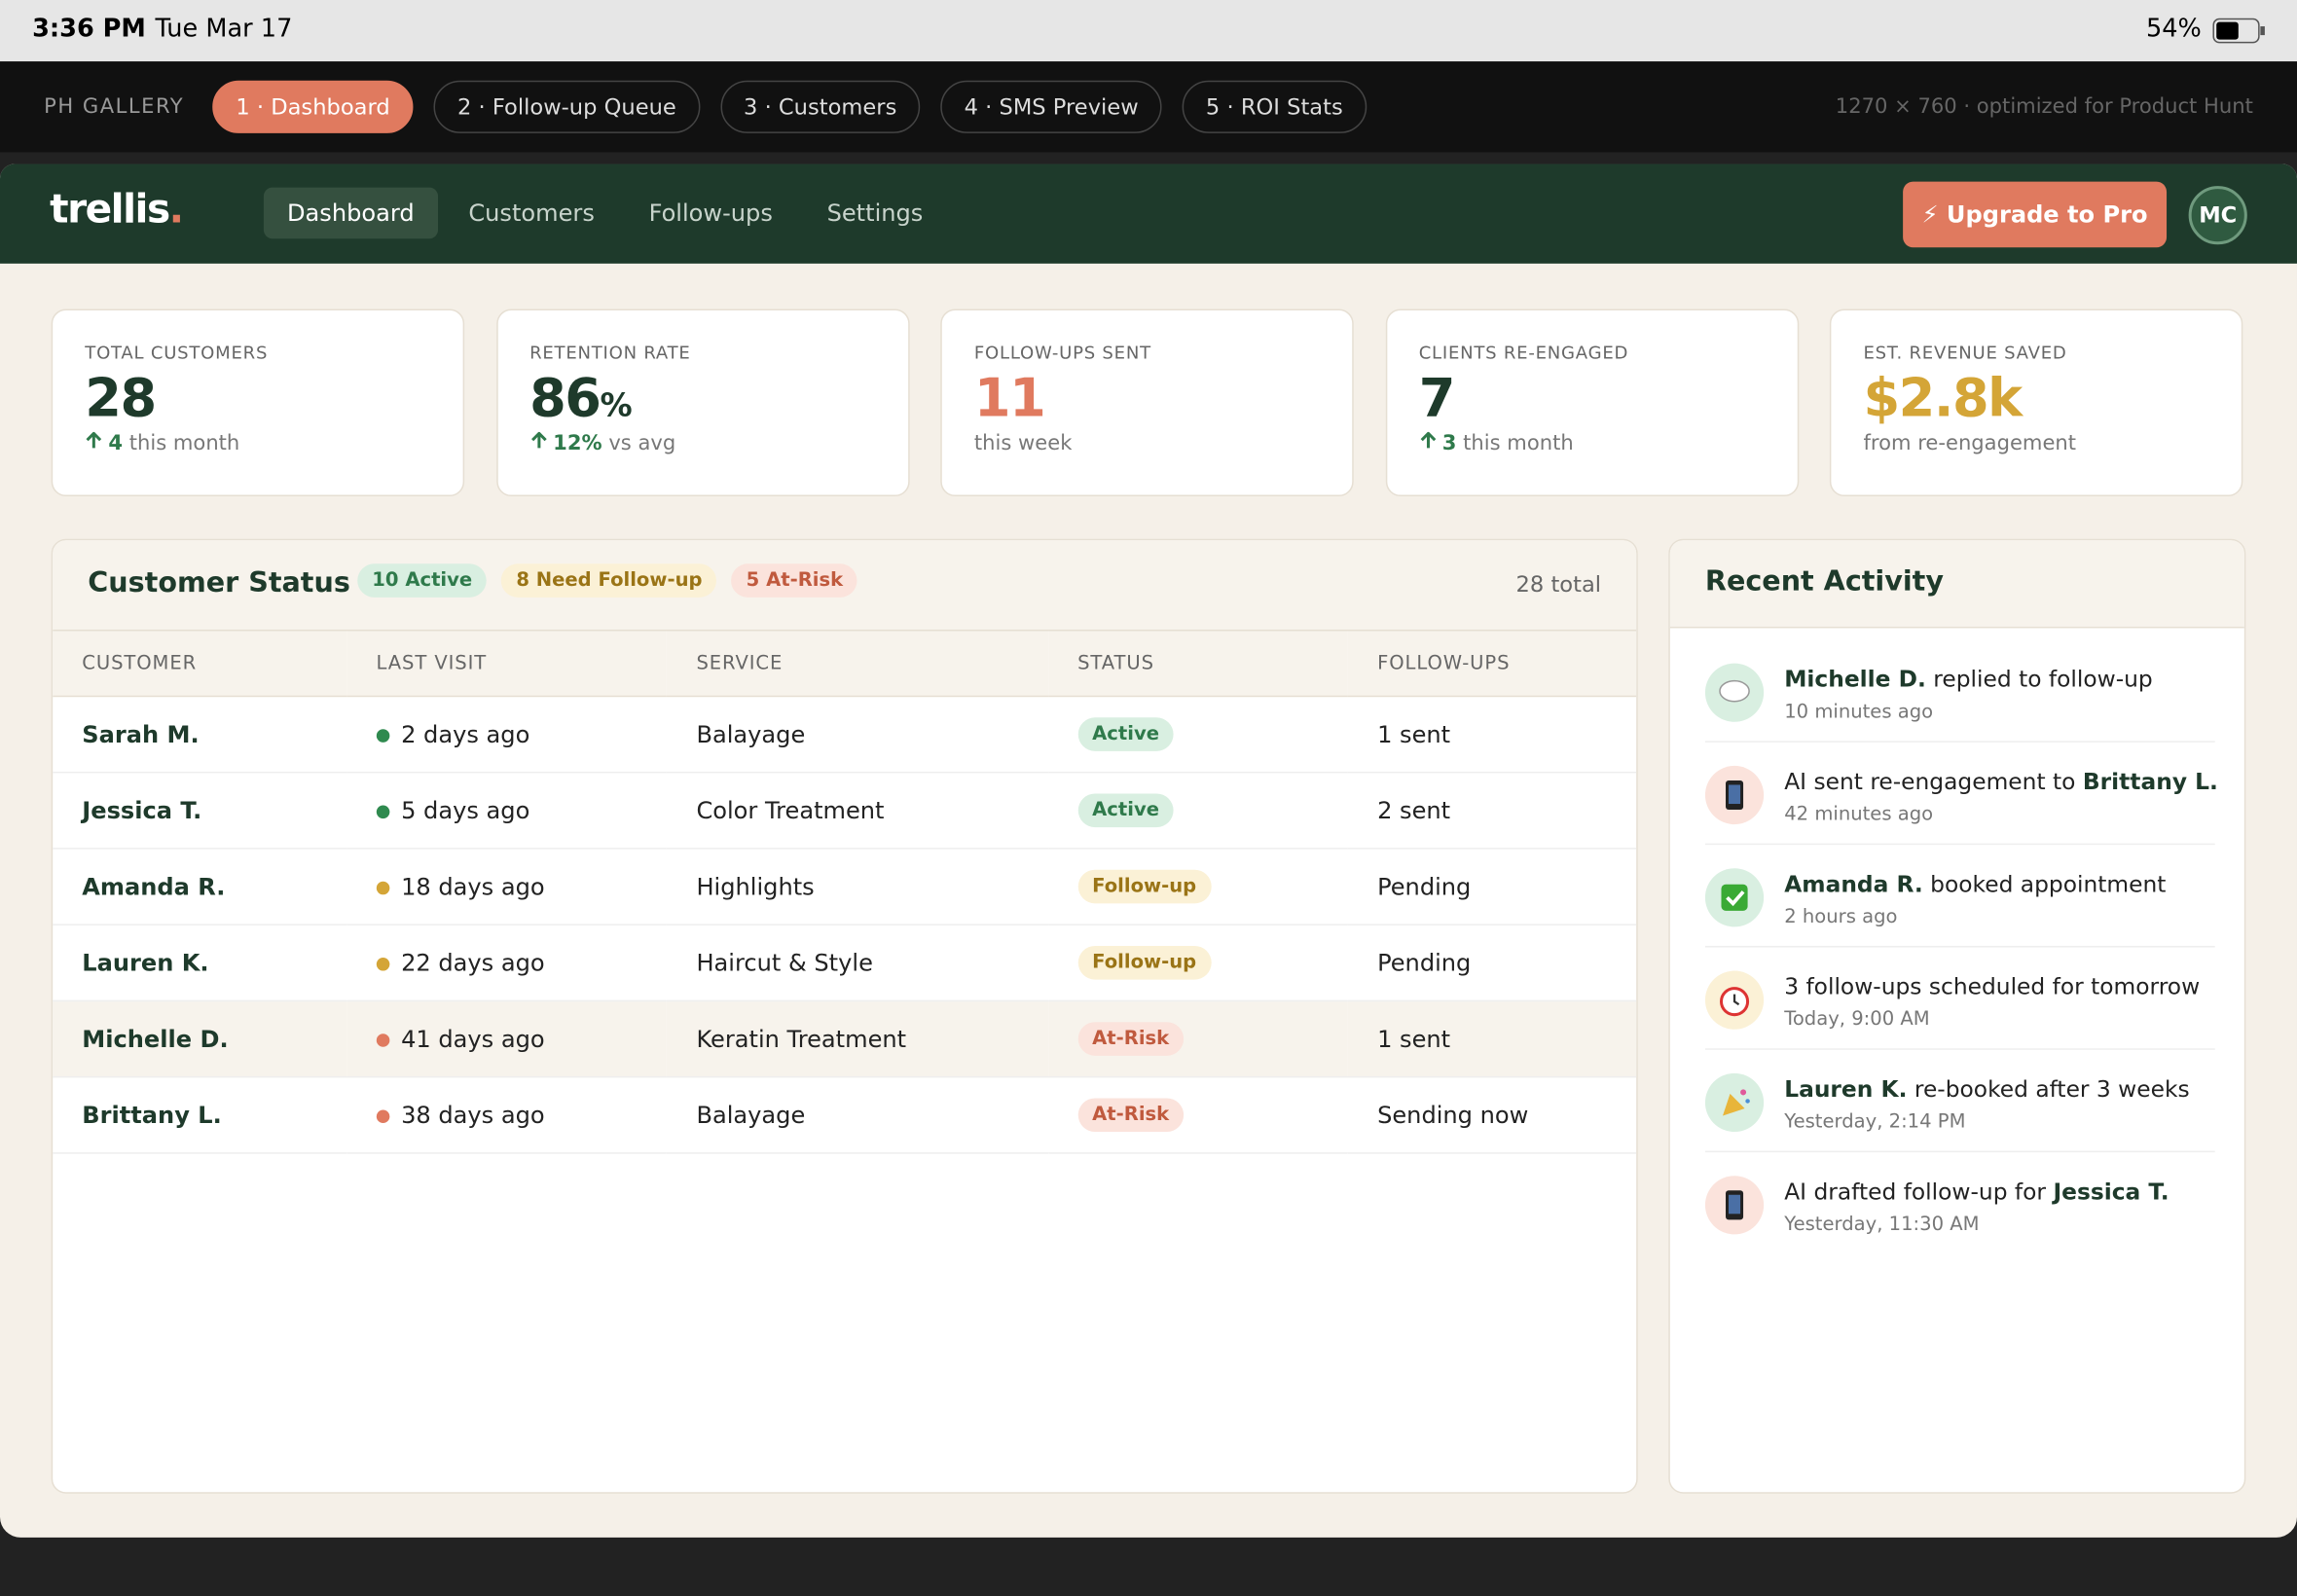 This screenshot has width=2297, height=1596. What do you see at coordinates (2052, 1089) in the screenshot?
I see `activity-action: re-booked after 3 weeks` at bounding box center [2052, 1089].